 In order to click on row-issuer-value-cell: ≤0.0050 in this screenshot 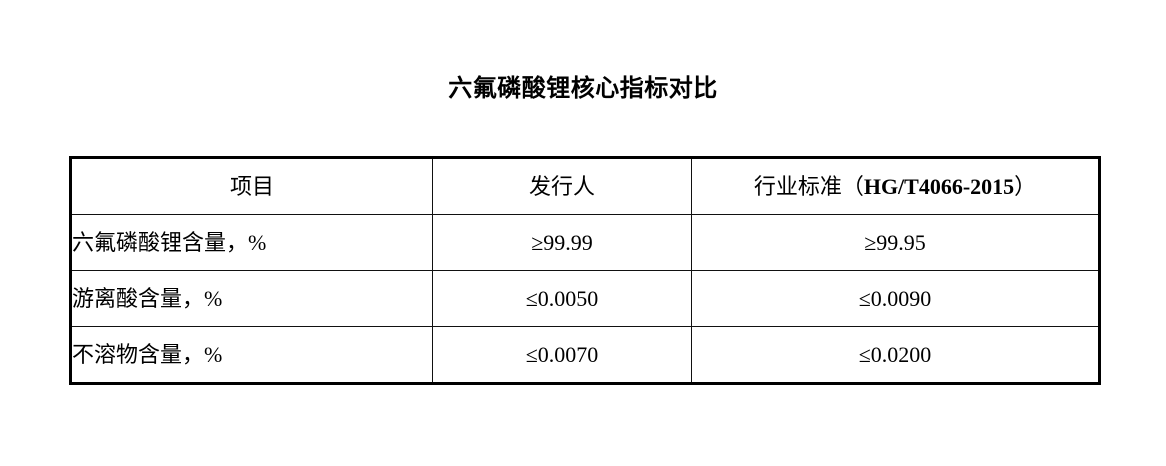, I will do `click(562, 298)`.